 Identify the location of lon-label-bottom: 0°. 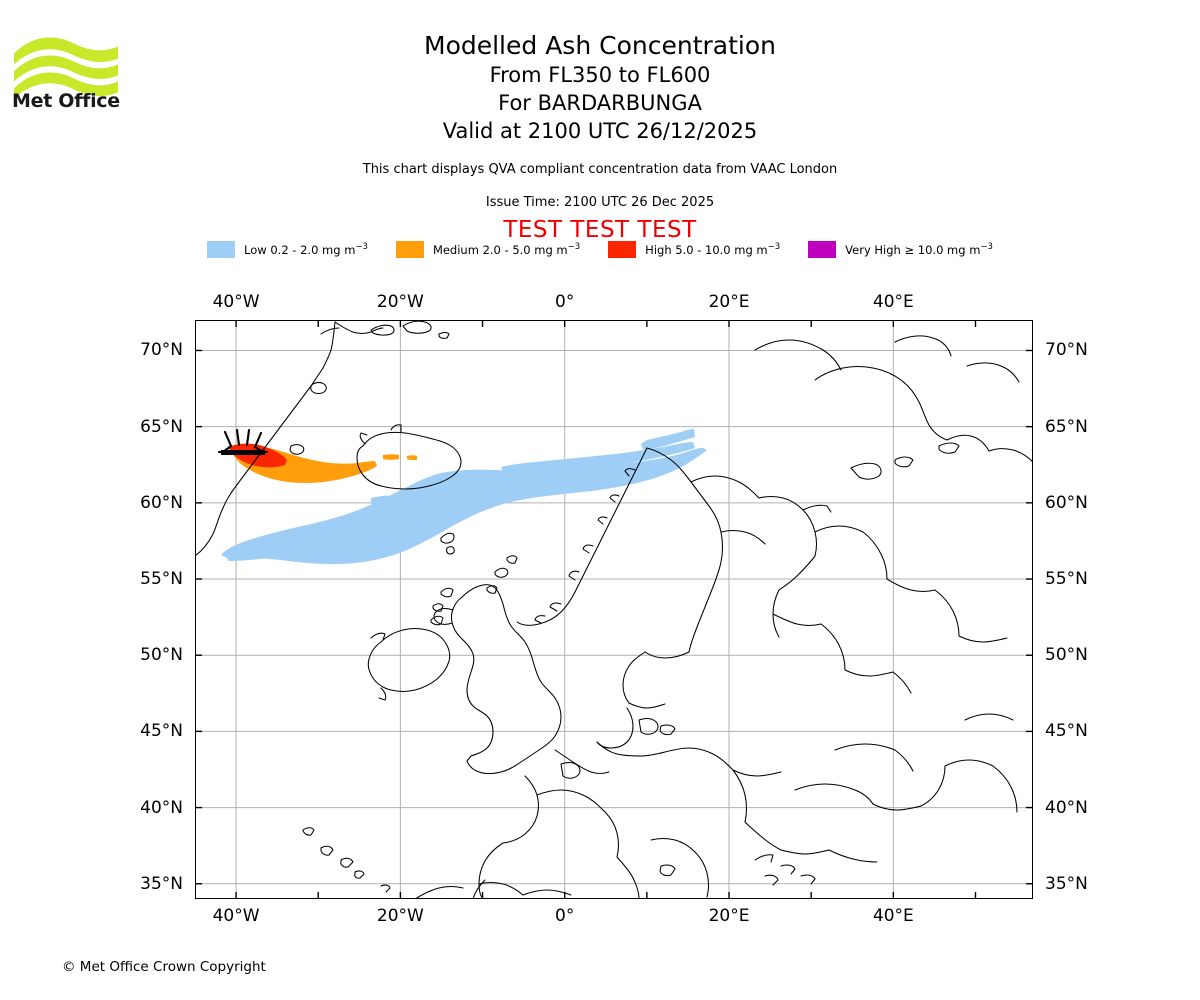
(565, 916).